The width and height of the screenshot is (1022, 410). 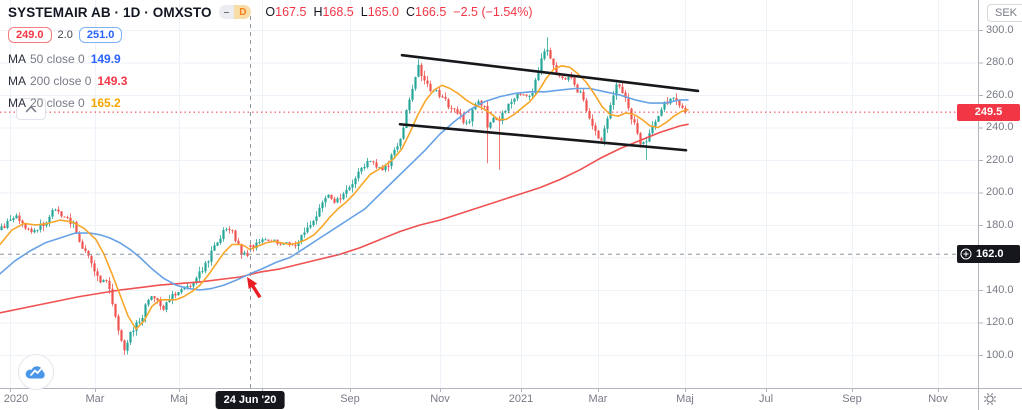 What do you see at coordinates (291, 12) in the screenshot?
I see `ohlc-open-value: 167.5` at bounding box center [291, 12].